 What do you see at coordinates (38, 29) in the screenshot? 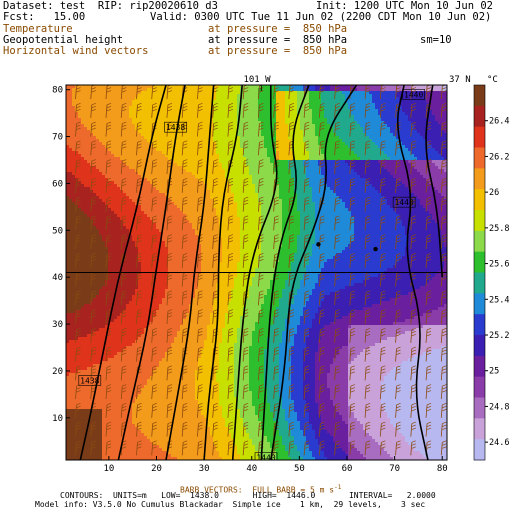
I see `field-temperature-name: Temperature` at bounding box center [38, 29].